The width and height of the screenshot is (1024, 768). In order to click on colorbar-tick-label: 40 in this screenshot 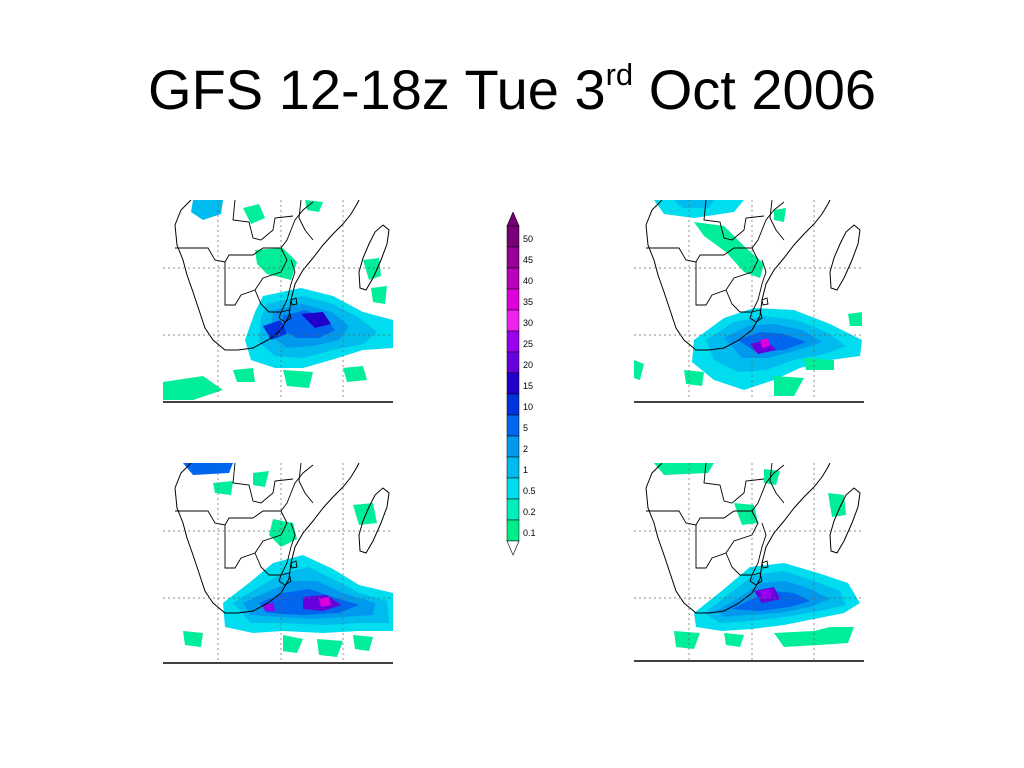, I will do `click(528, 281)`.